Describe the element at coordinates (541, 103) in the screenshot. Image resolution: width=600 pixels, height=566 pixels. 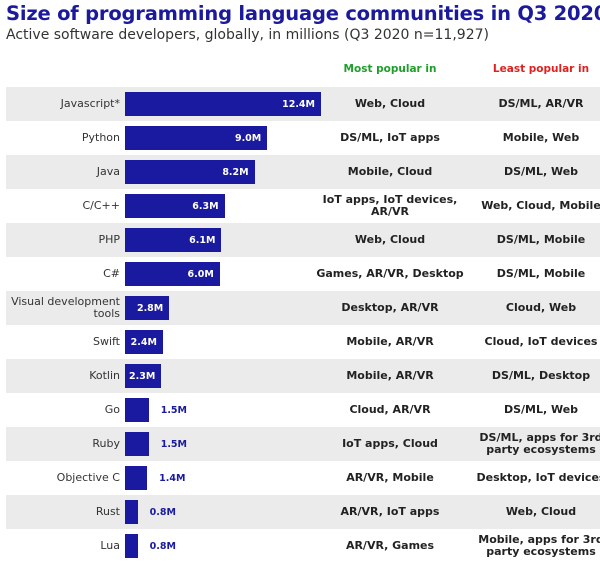
I see `least-popular-cell: DS/ML, AR/VR` at that location.